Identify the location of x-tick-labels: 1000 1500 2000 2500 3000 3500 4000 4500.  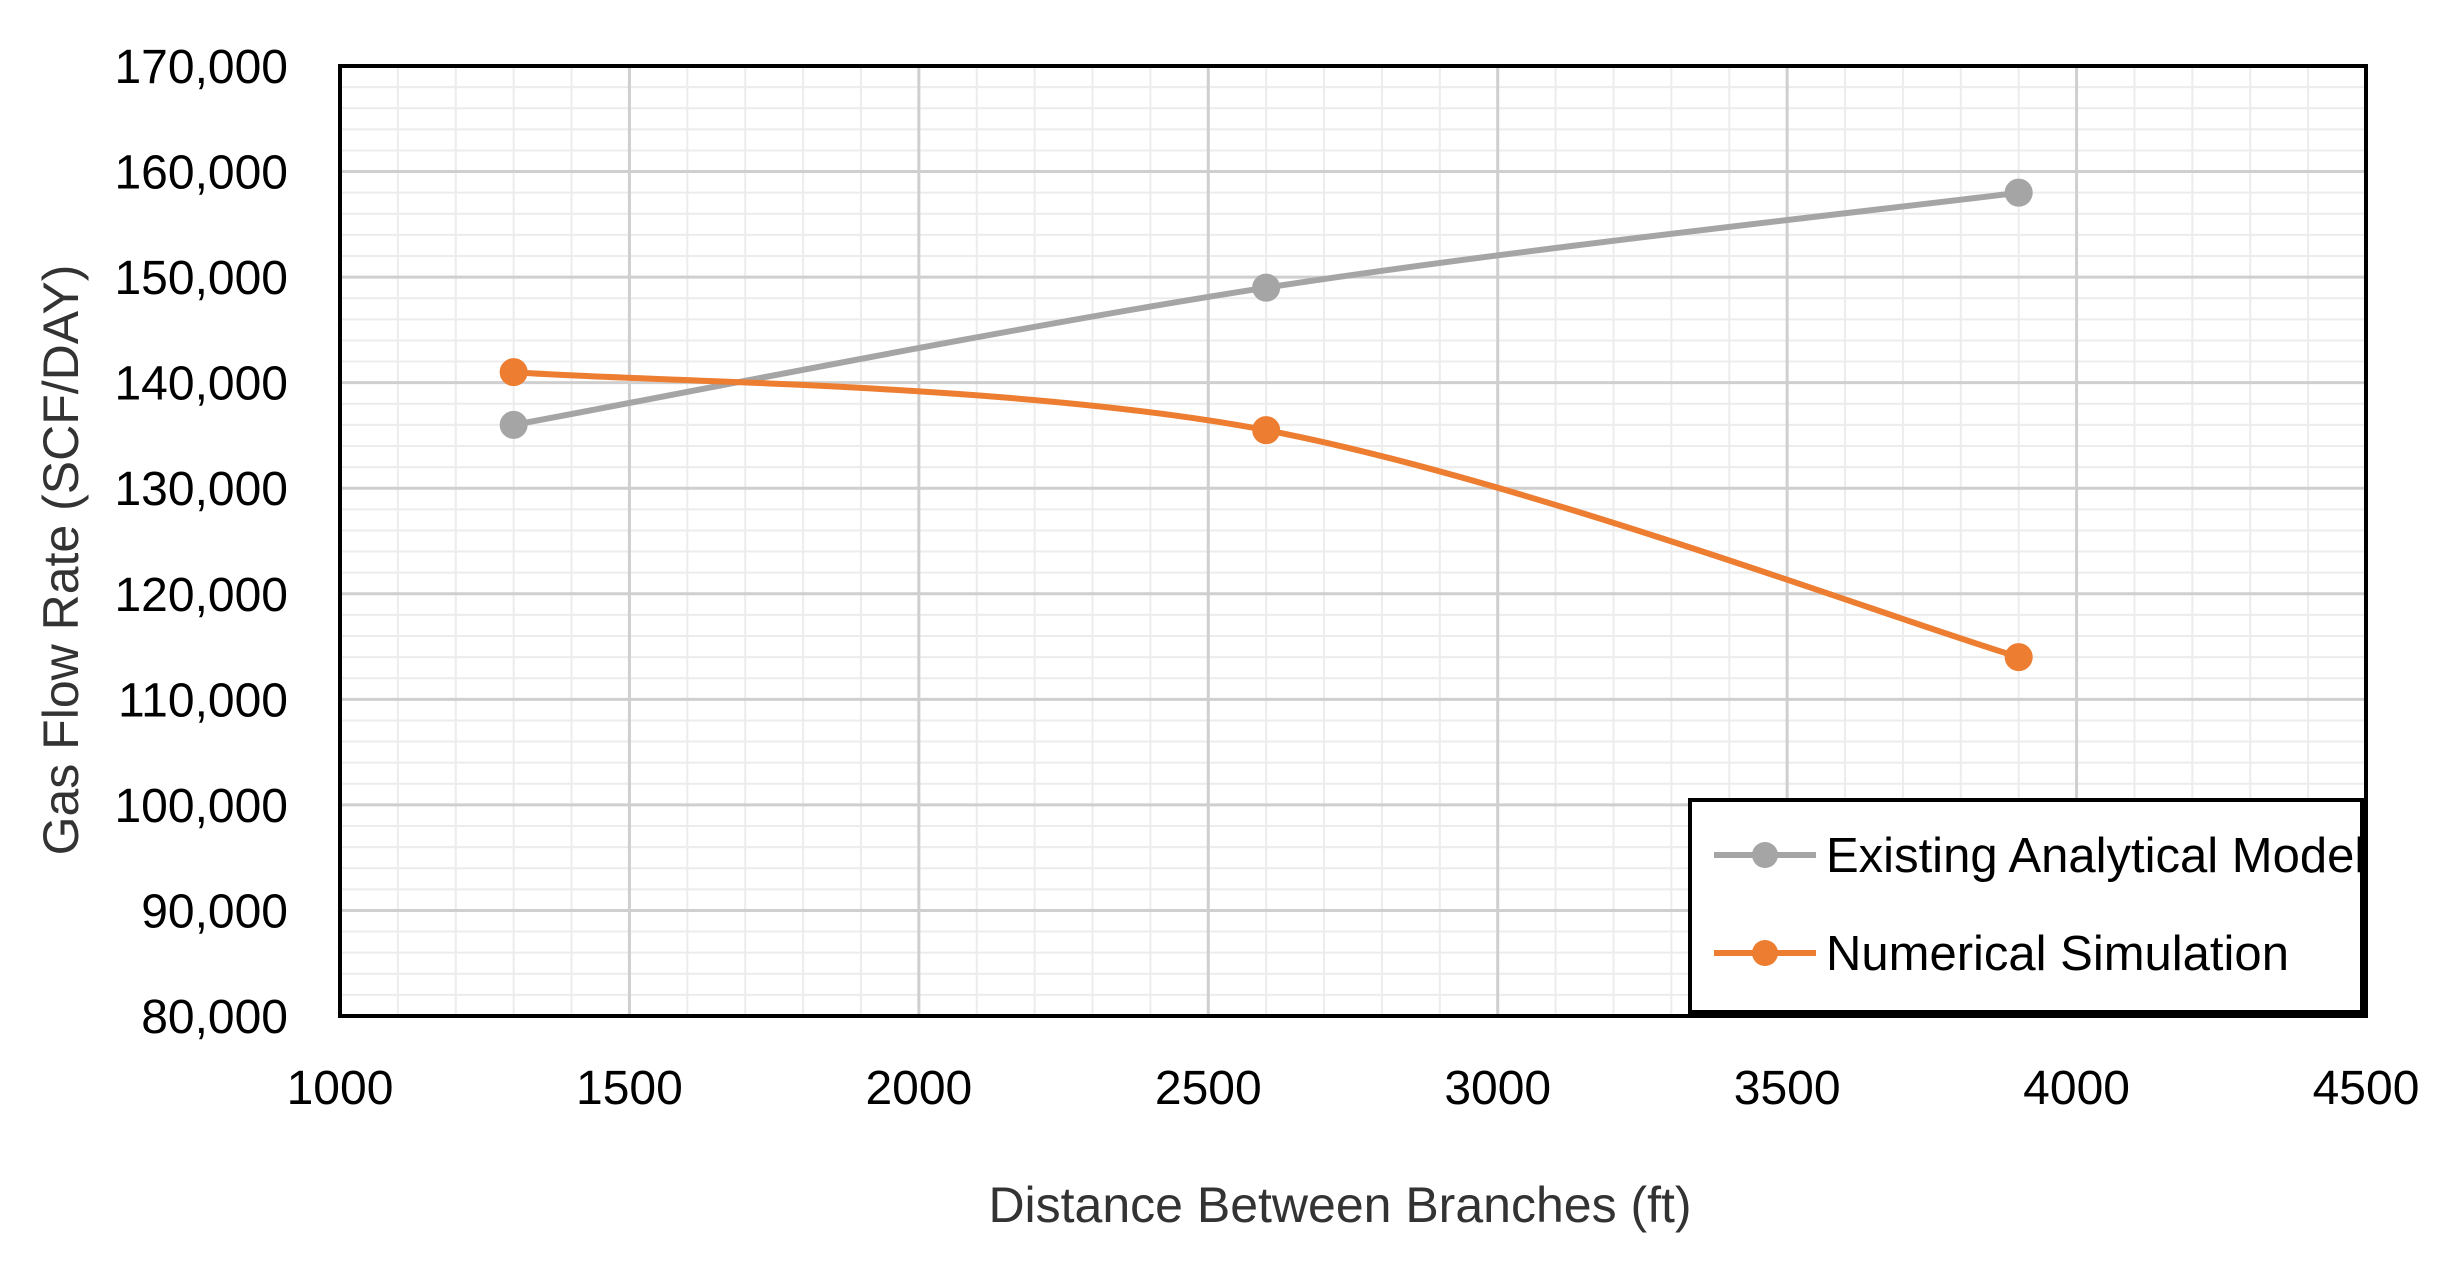
(1353, 1088).